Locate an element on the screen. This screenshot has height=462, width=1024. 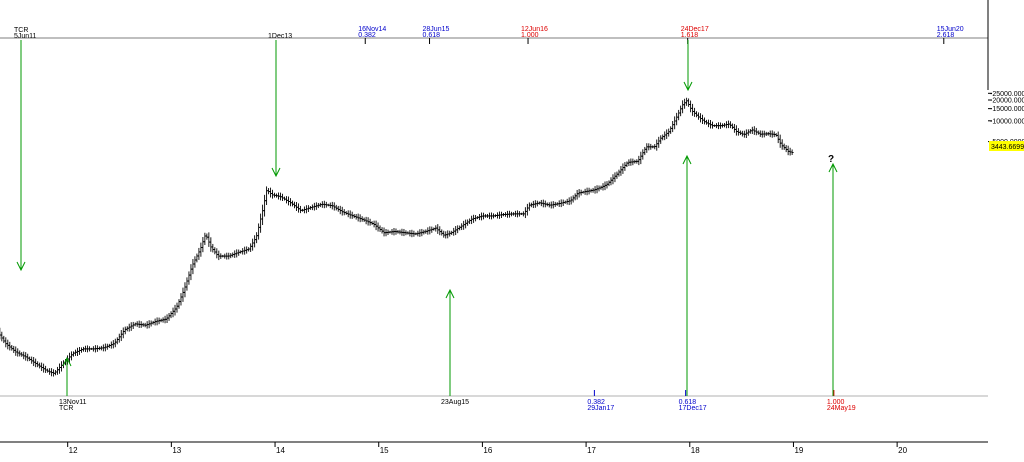
x-tick-label: 13 is located at coordinates (176, 450).